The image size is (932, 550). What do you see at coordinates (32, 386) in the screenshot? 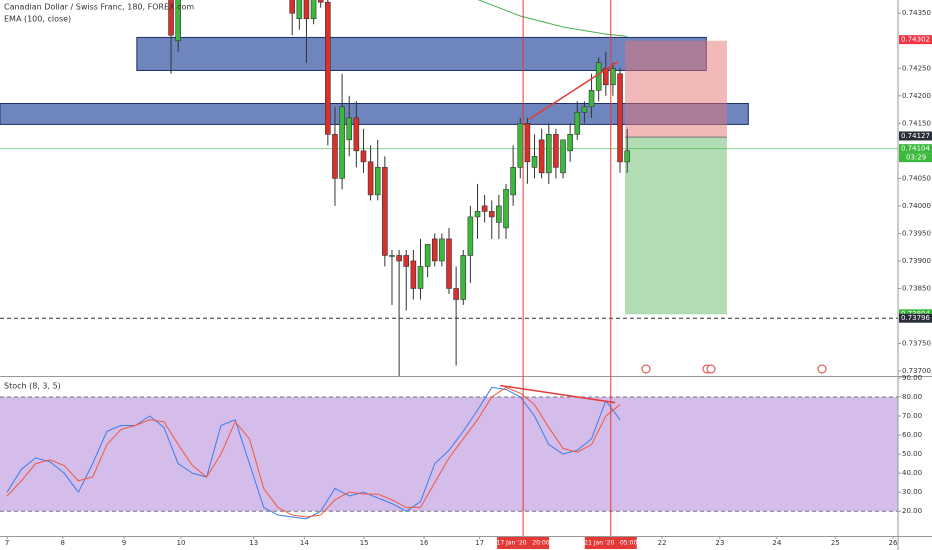
I see `indicator-label: Stoch (8, 3, 5)` at bounding box center [32, 386].